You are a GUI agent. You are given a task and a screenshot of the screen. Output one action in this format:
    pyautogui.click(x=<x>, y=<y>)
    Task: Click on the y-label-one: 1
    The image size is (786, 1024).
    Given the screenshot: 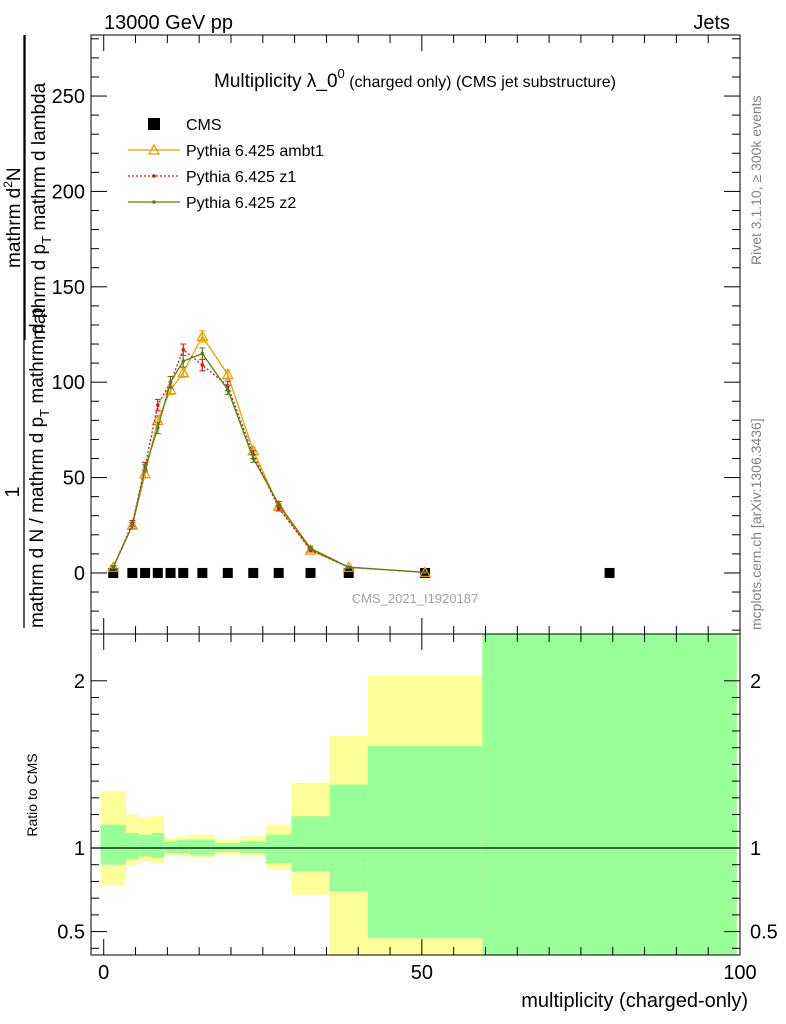 What is the action you would take?
    pyautogui.click(x=13, y=491)
    